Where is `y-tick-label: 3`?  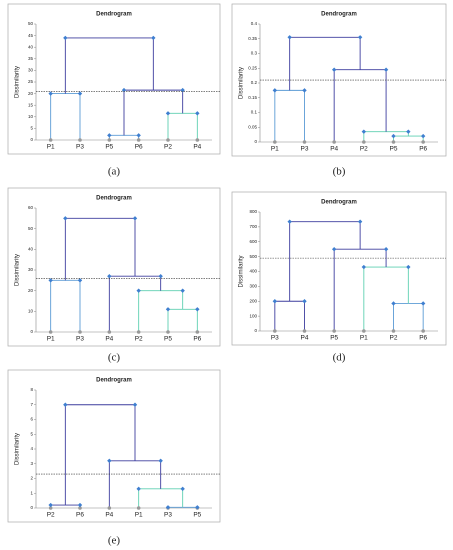 y-tick-label: 3 is located at coordinates (31, 463).